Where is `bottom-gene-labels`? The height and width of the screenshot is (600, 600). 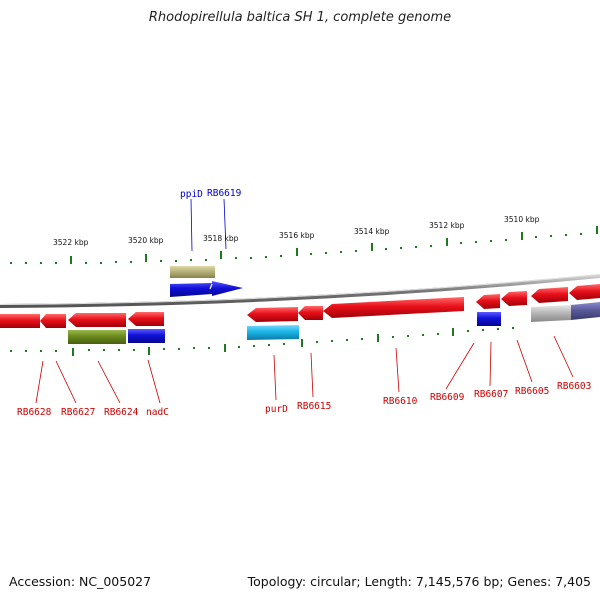 bottom-gene-labels is located at coordinates (304, 369).